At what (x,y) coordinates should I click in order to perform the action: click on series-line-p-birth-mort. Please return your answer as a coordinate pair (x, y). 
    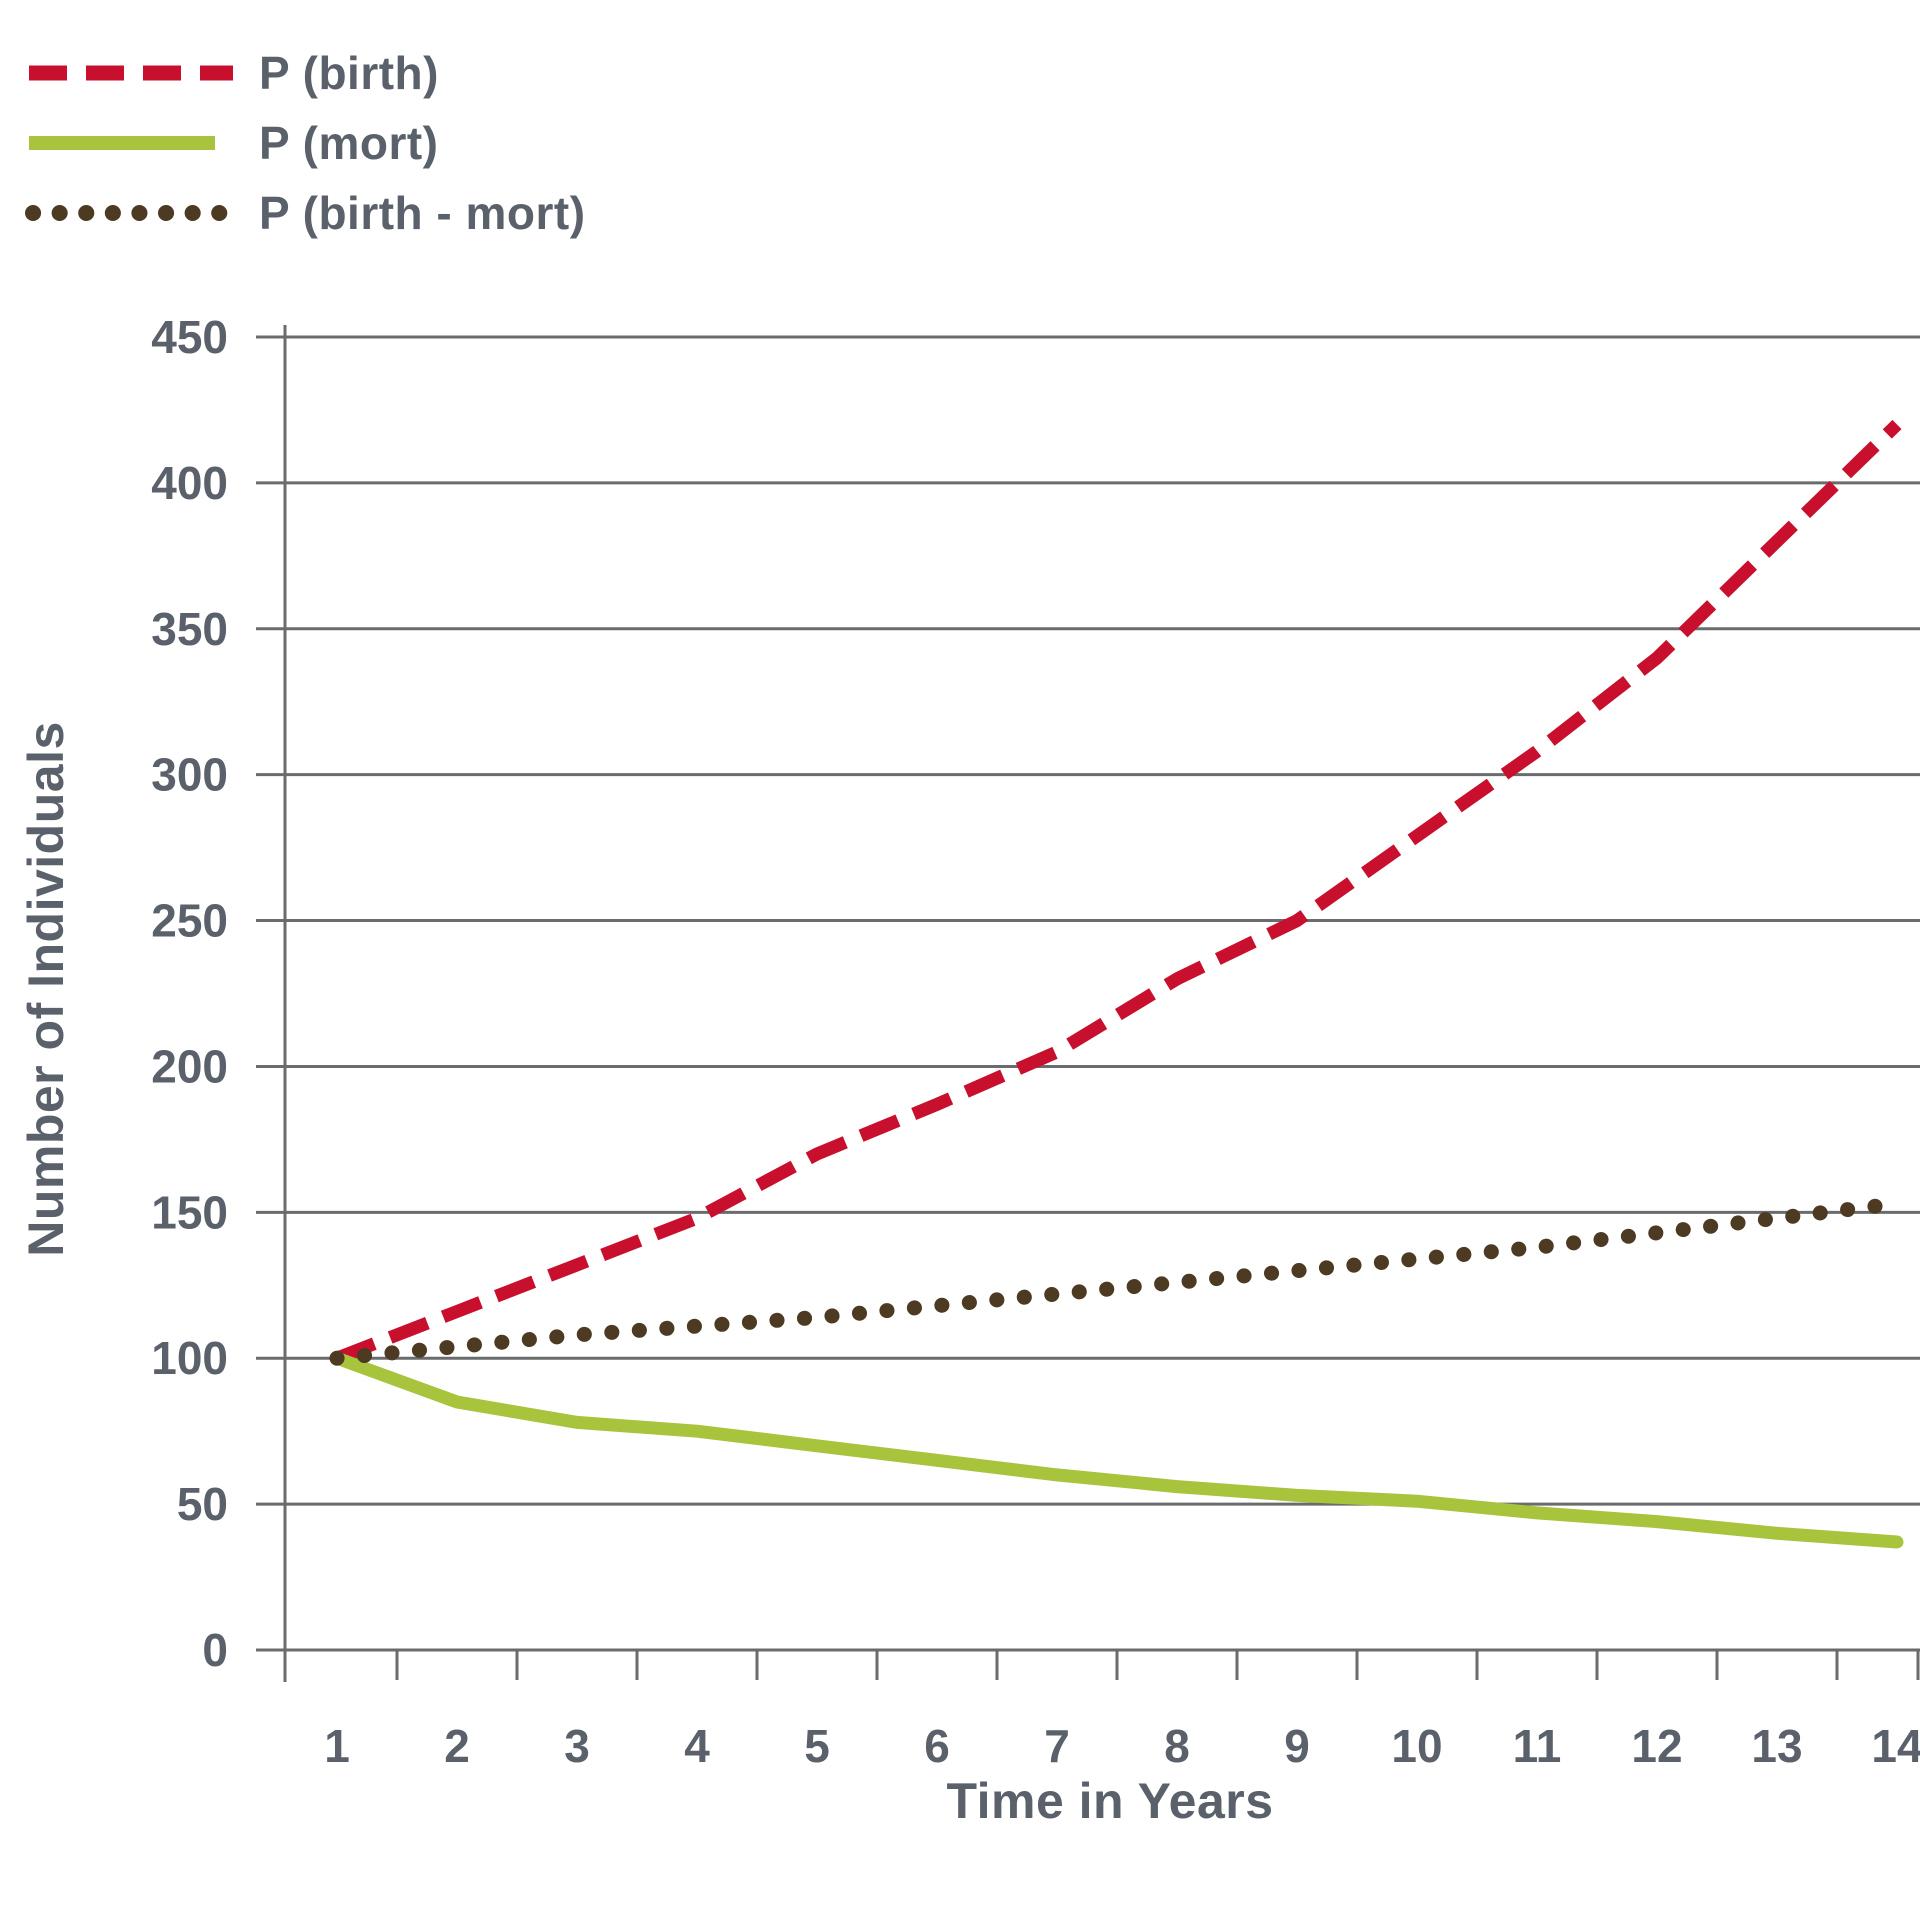
    Looking at the image, I should click on (1117, 1281).